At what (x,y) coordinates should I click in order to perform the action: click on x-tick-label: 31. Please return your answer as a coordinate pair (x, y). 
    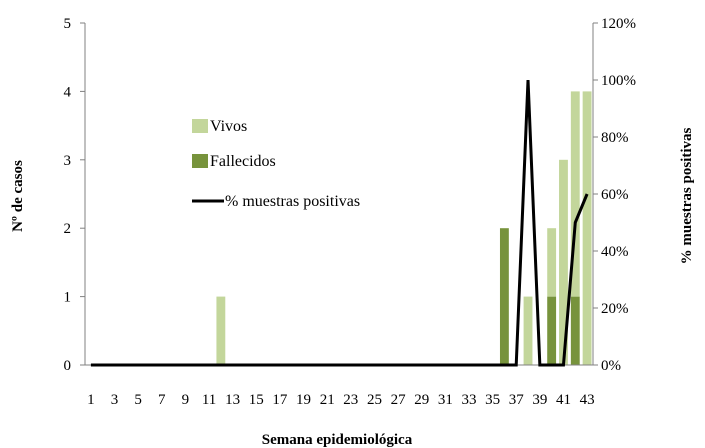
    Looking at the image, I should click on (445, 400).